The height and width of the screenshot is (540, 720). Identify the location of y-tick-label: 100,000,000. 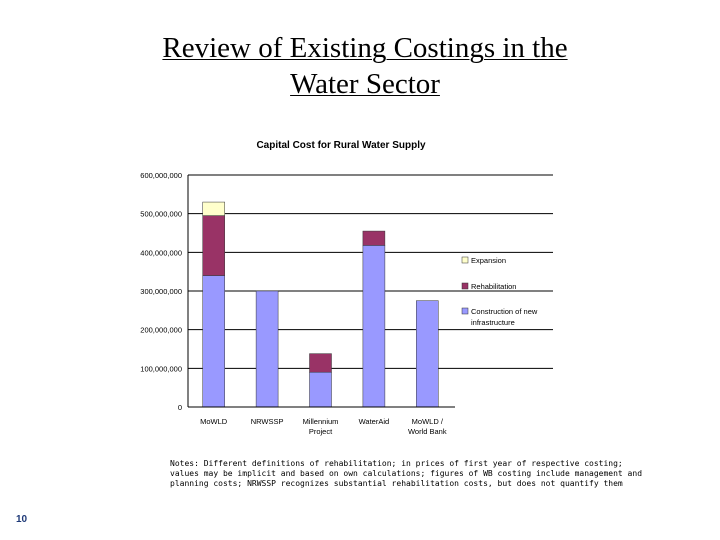
(161, 368).